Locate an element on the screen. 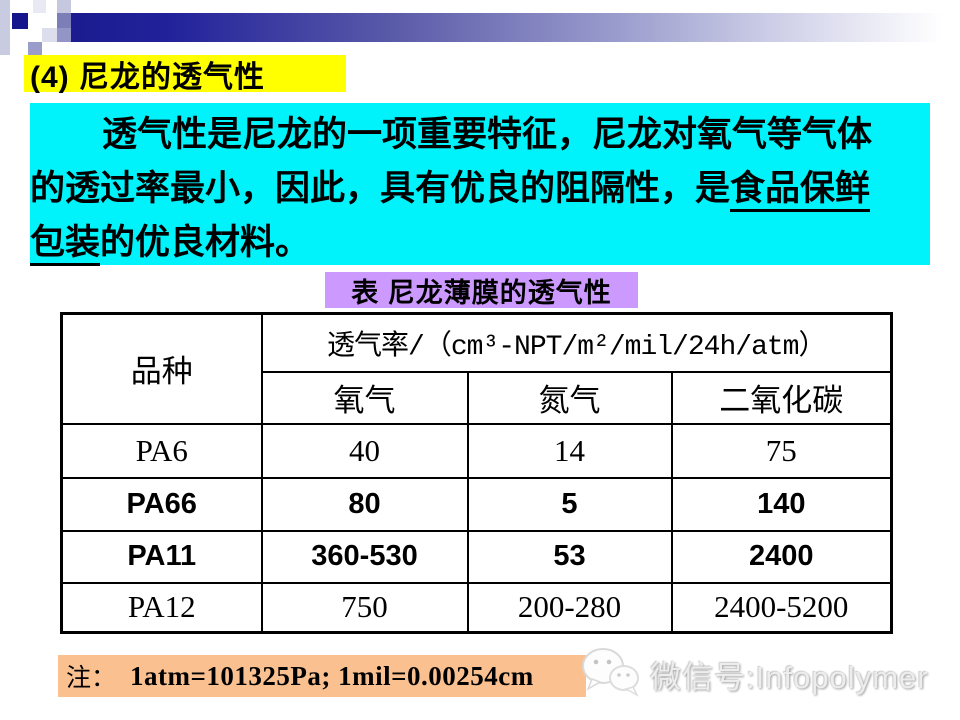  page-title-text: (4) 尼龙的透气性 is located at coordinates (147, 77).